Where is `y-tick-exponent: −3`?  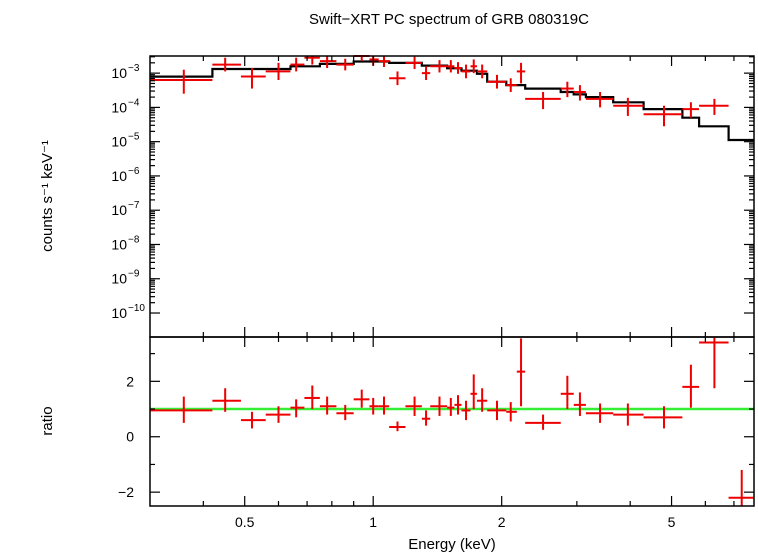 y-tick-exponent: −3 is located at coordinates (134, 68).